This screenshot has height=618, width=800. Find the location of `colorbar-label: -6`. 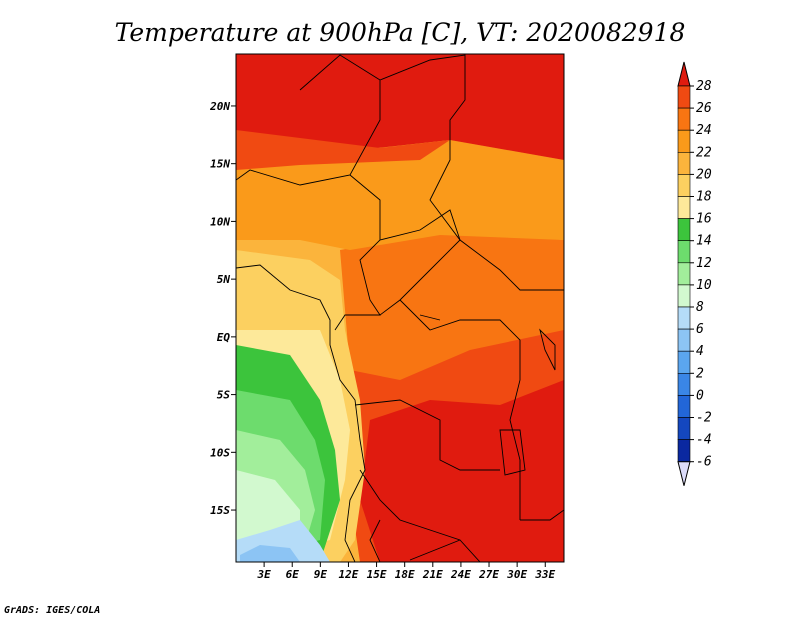

colorbar-label: -6 is located at coordinates (704, 462).